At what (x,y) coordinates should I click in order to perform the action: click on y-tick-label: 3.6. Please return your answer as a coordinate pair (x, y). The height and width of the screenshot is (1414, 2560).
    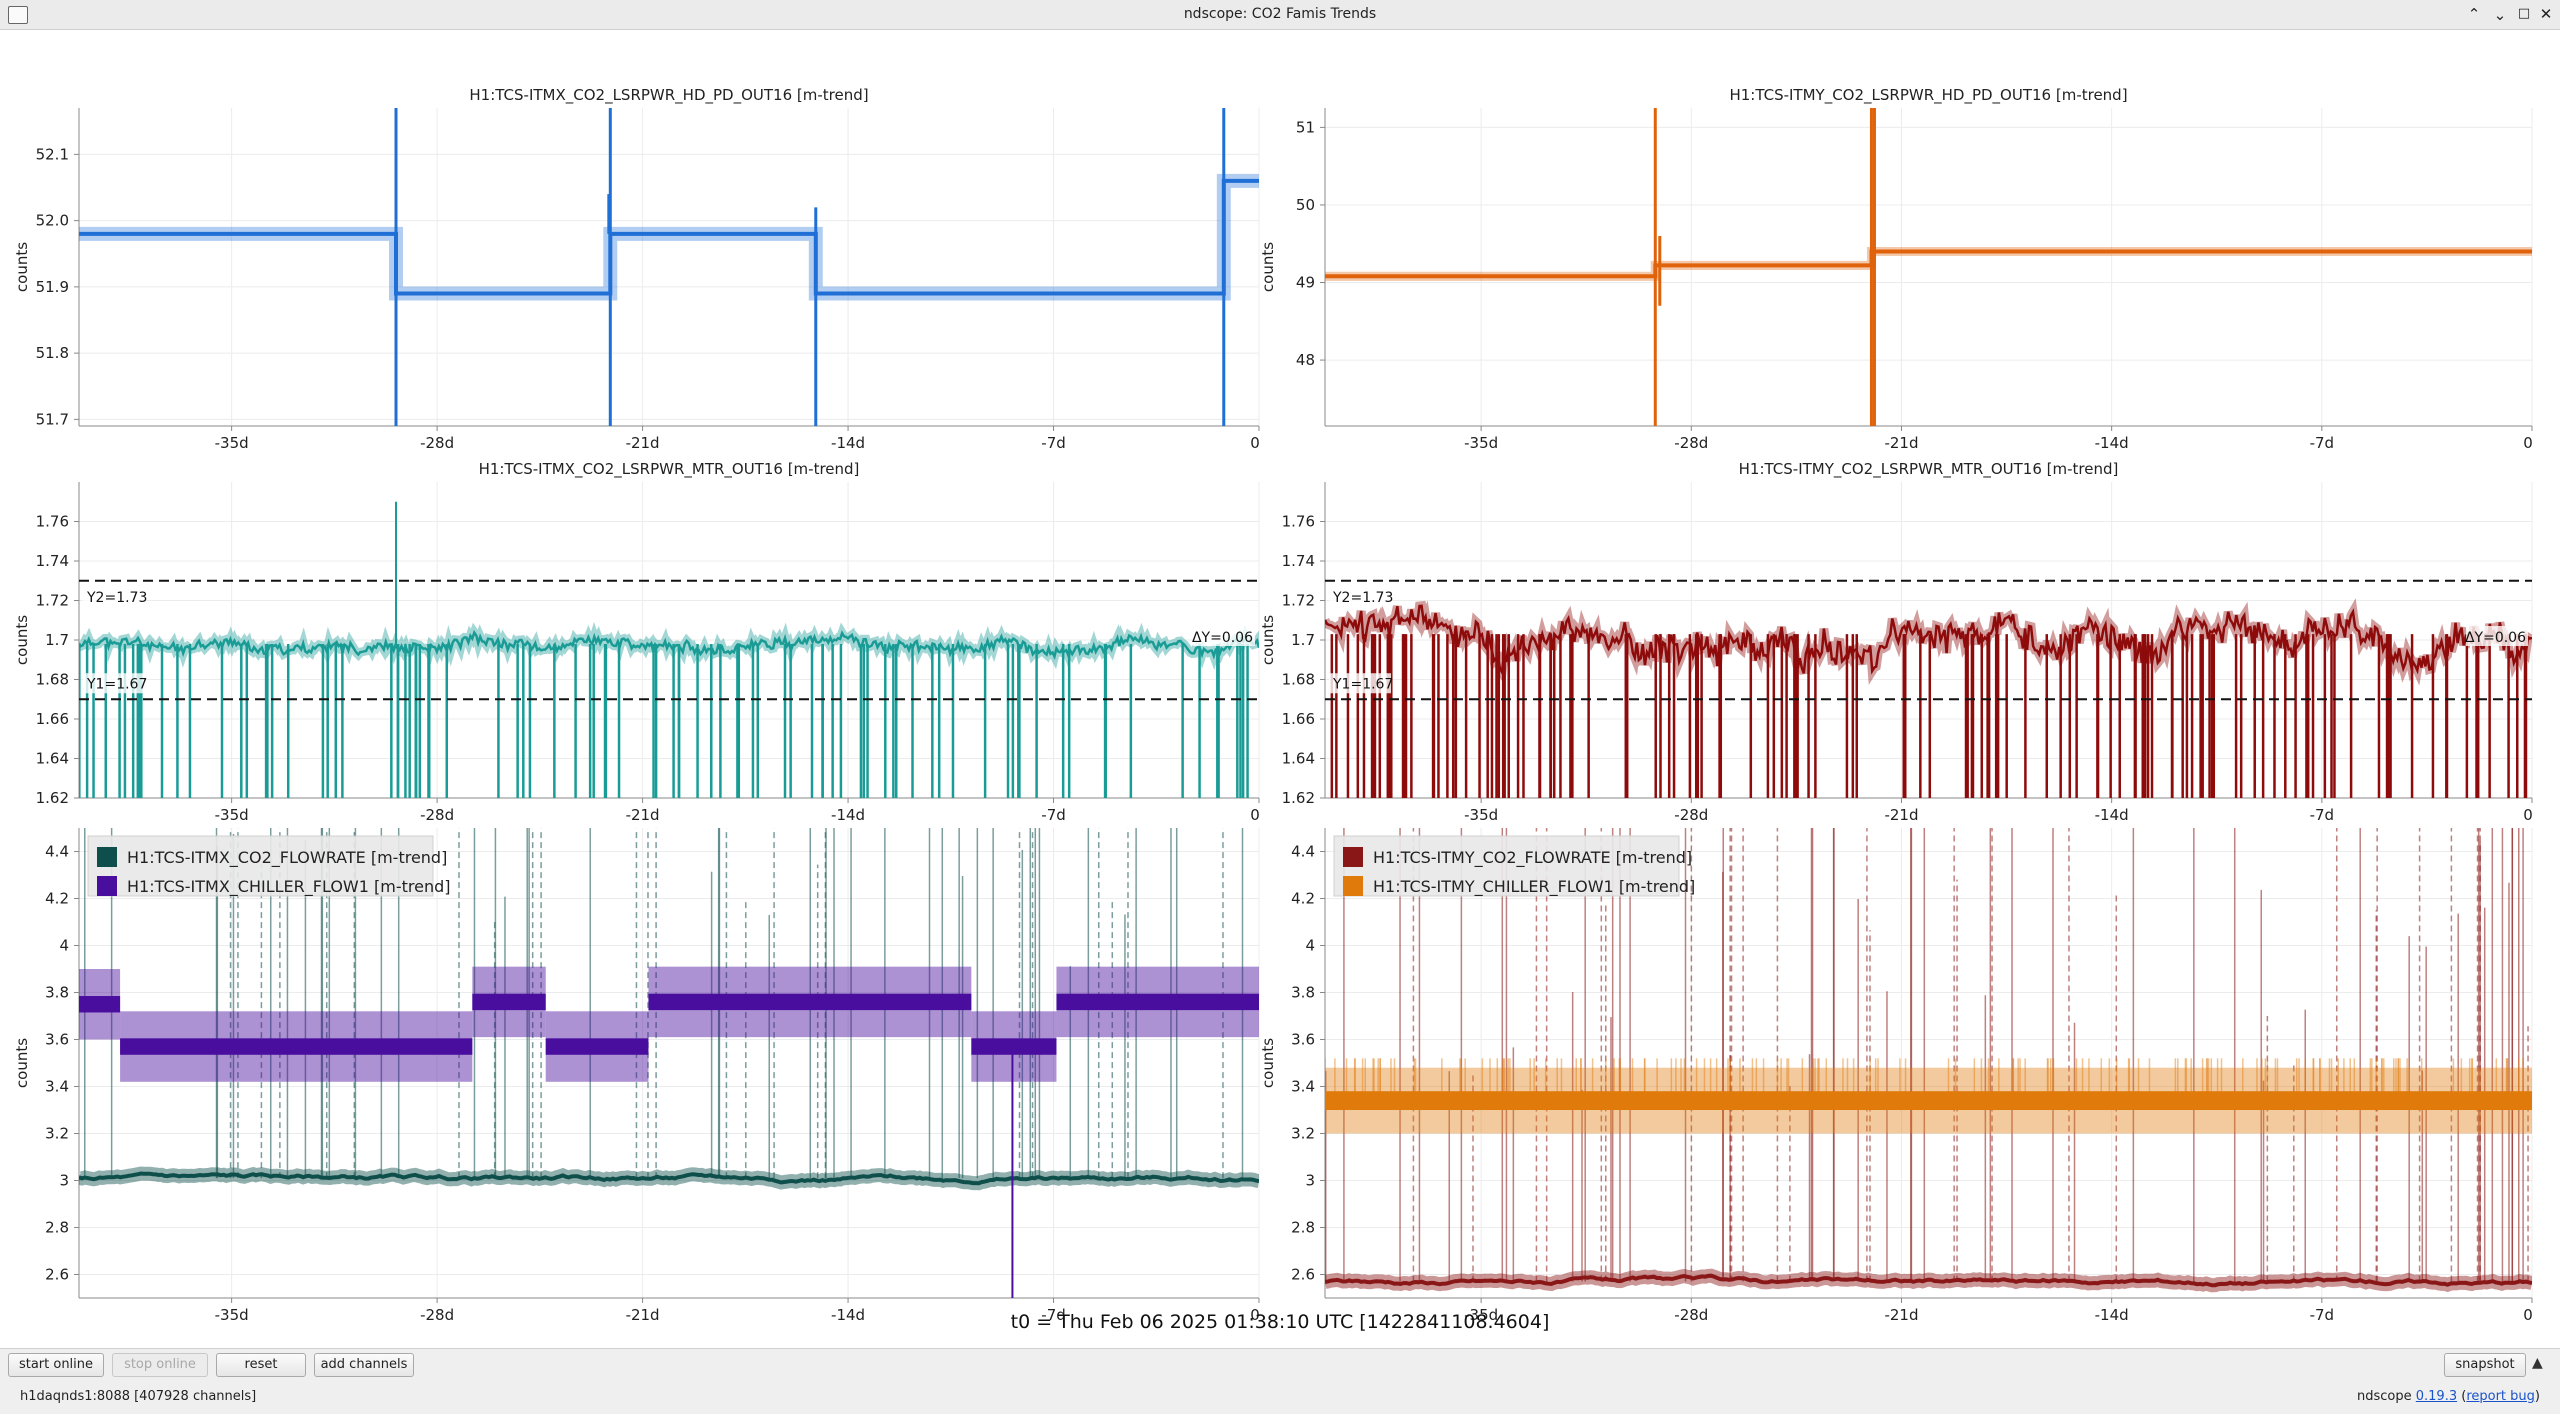
    Looking at the image, I should click on (1303, 1040).